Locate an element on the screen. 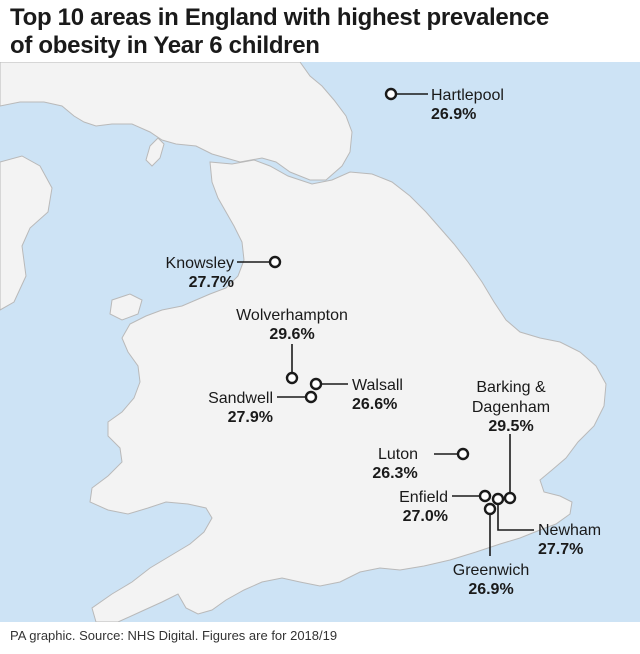  area-value: 27.0% is located at coordinates (425, 516).